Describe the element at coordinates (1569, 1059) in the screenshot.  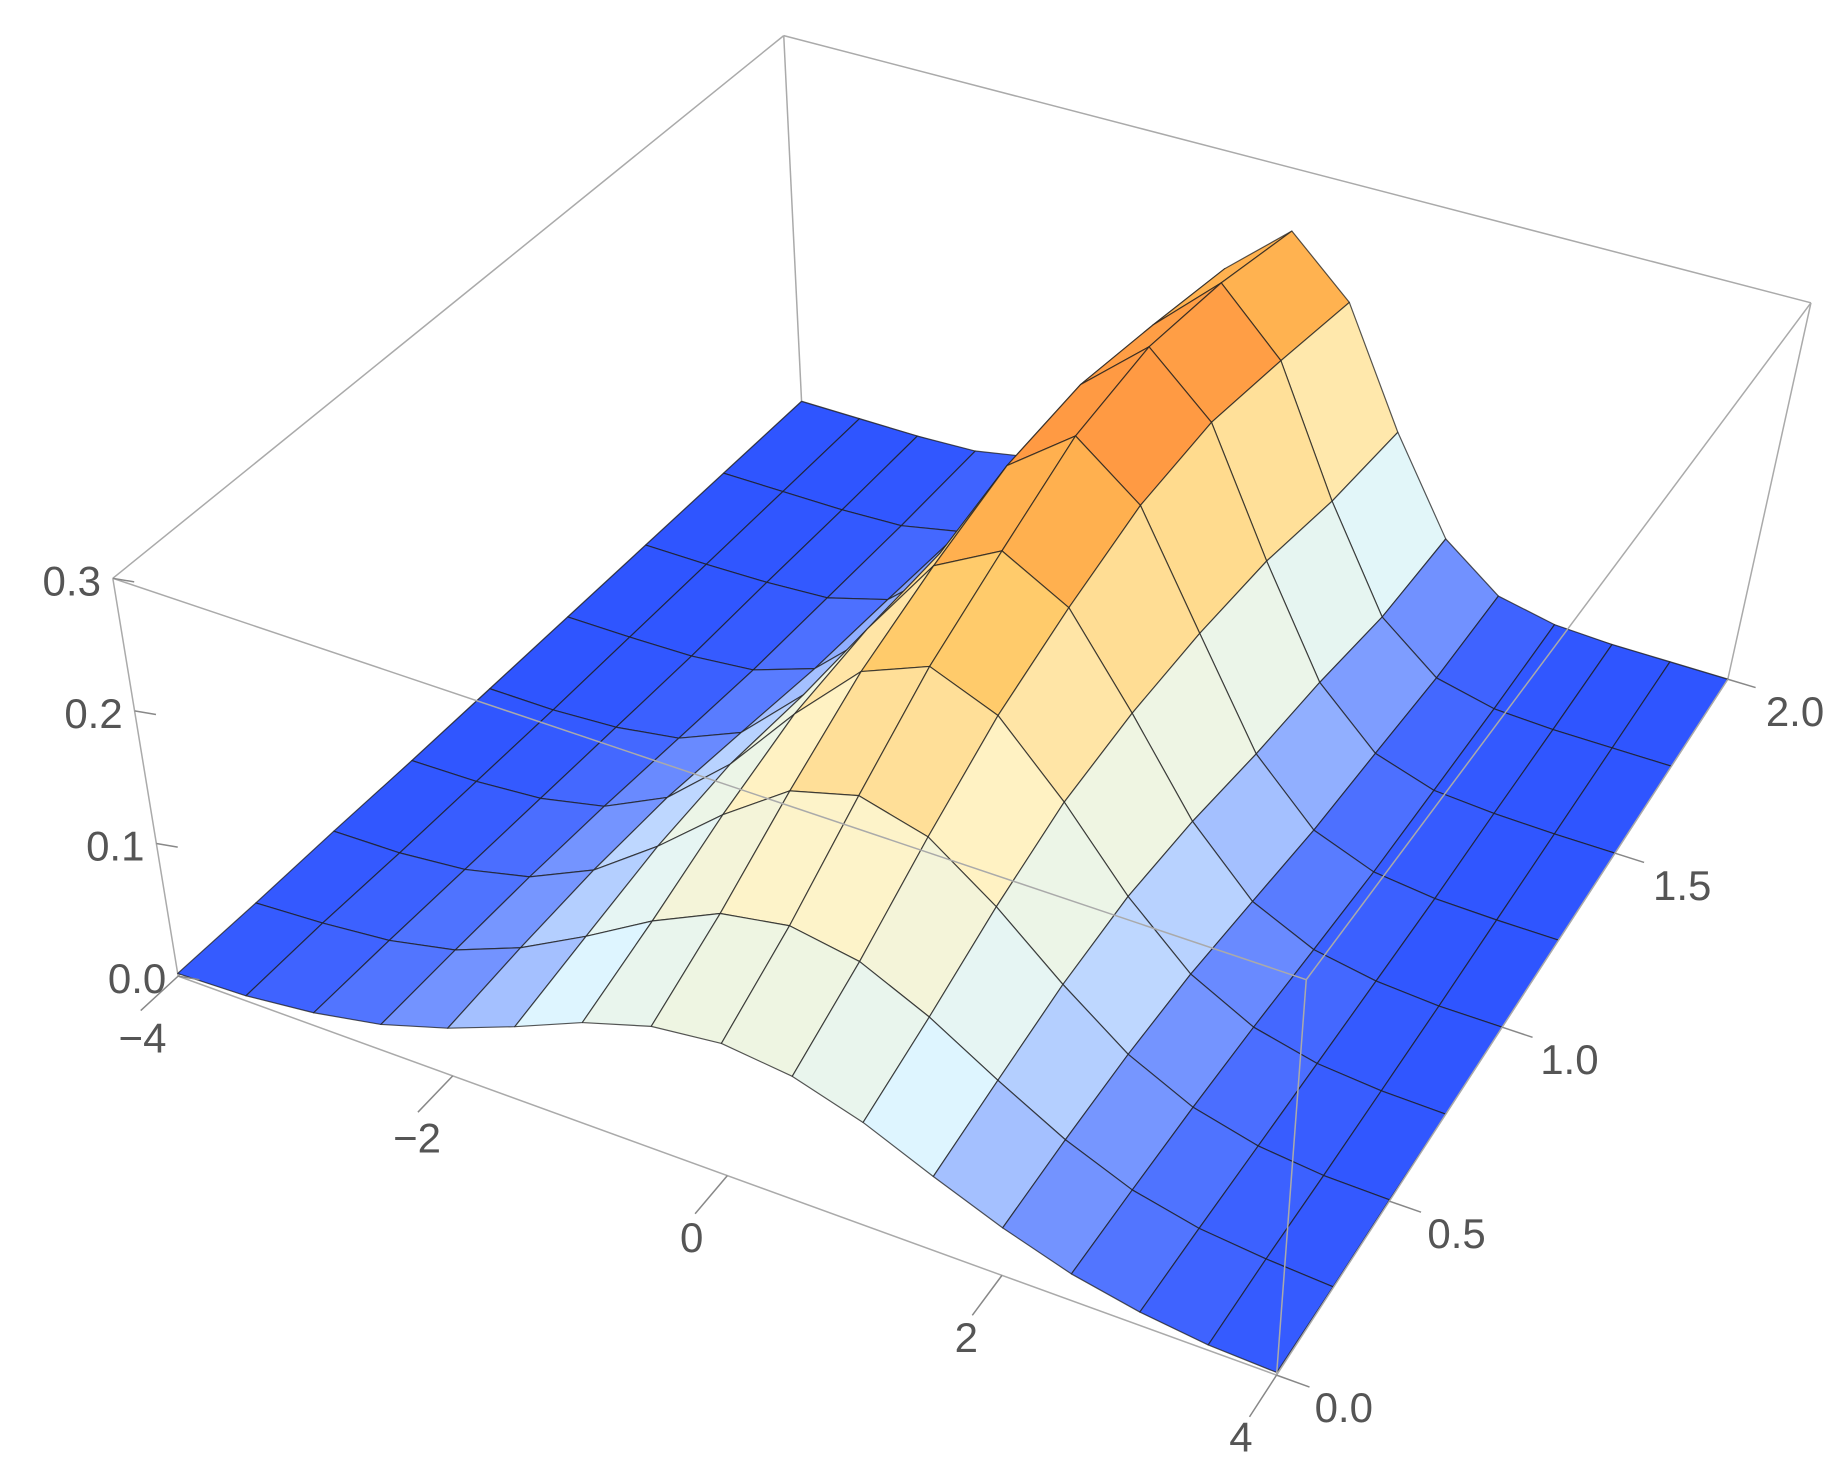
I see `y-tick-label: 1.0` at that location.